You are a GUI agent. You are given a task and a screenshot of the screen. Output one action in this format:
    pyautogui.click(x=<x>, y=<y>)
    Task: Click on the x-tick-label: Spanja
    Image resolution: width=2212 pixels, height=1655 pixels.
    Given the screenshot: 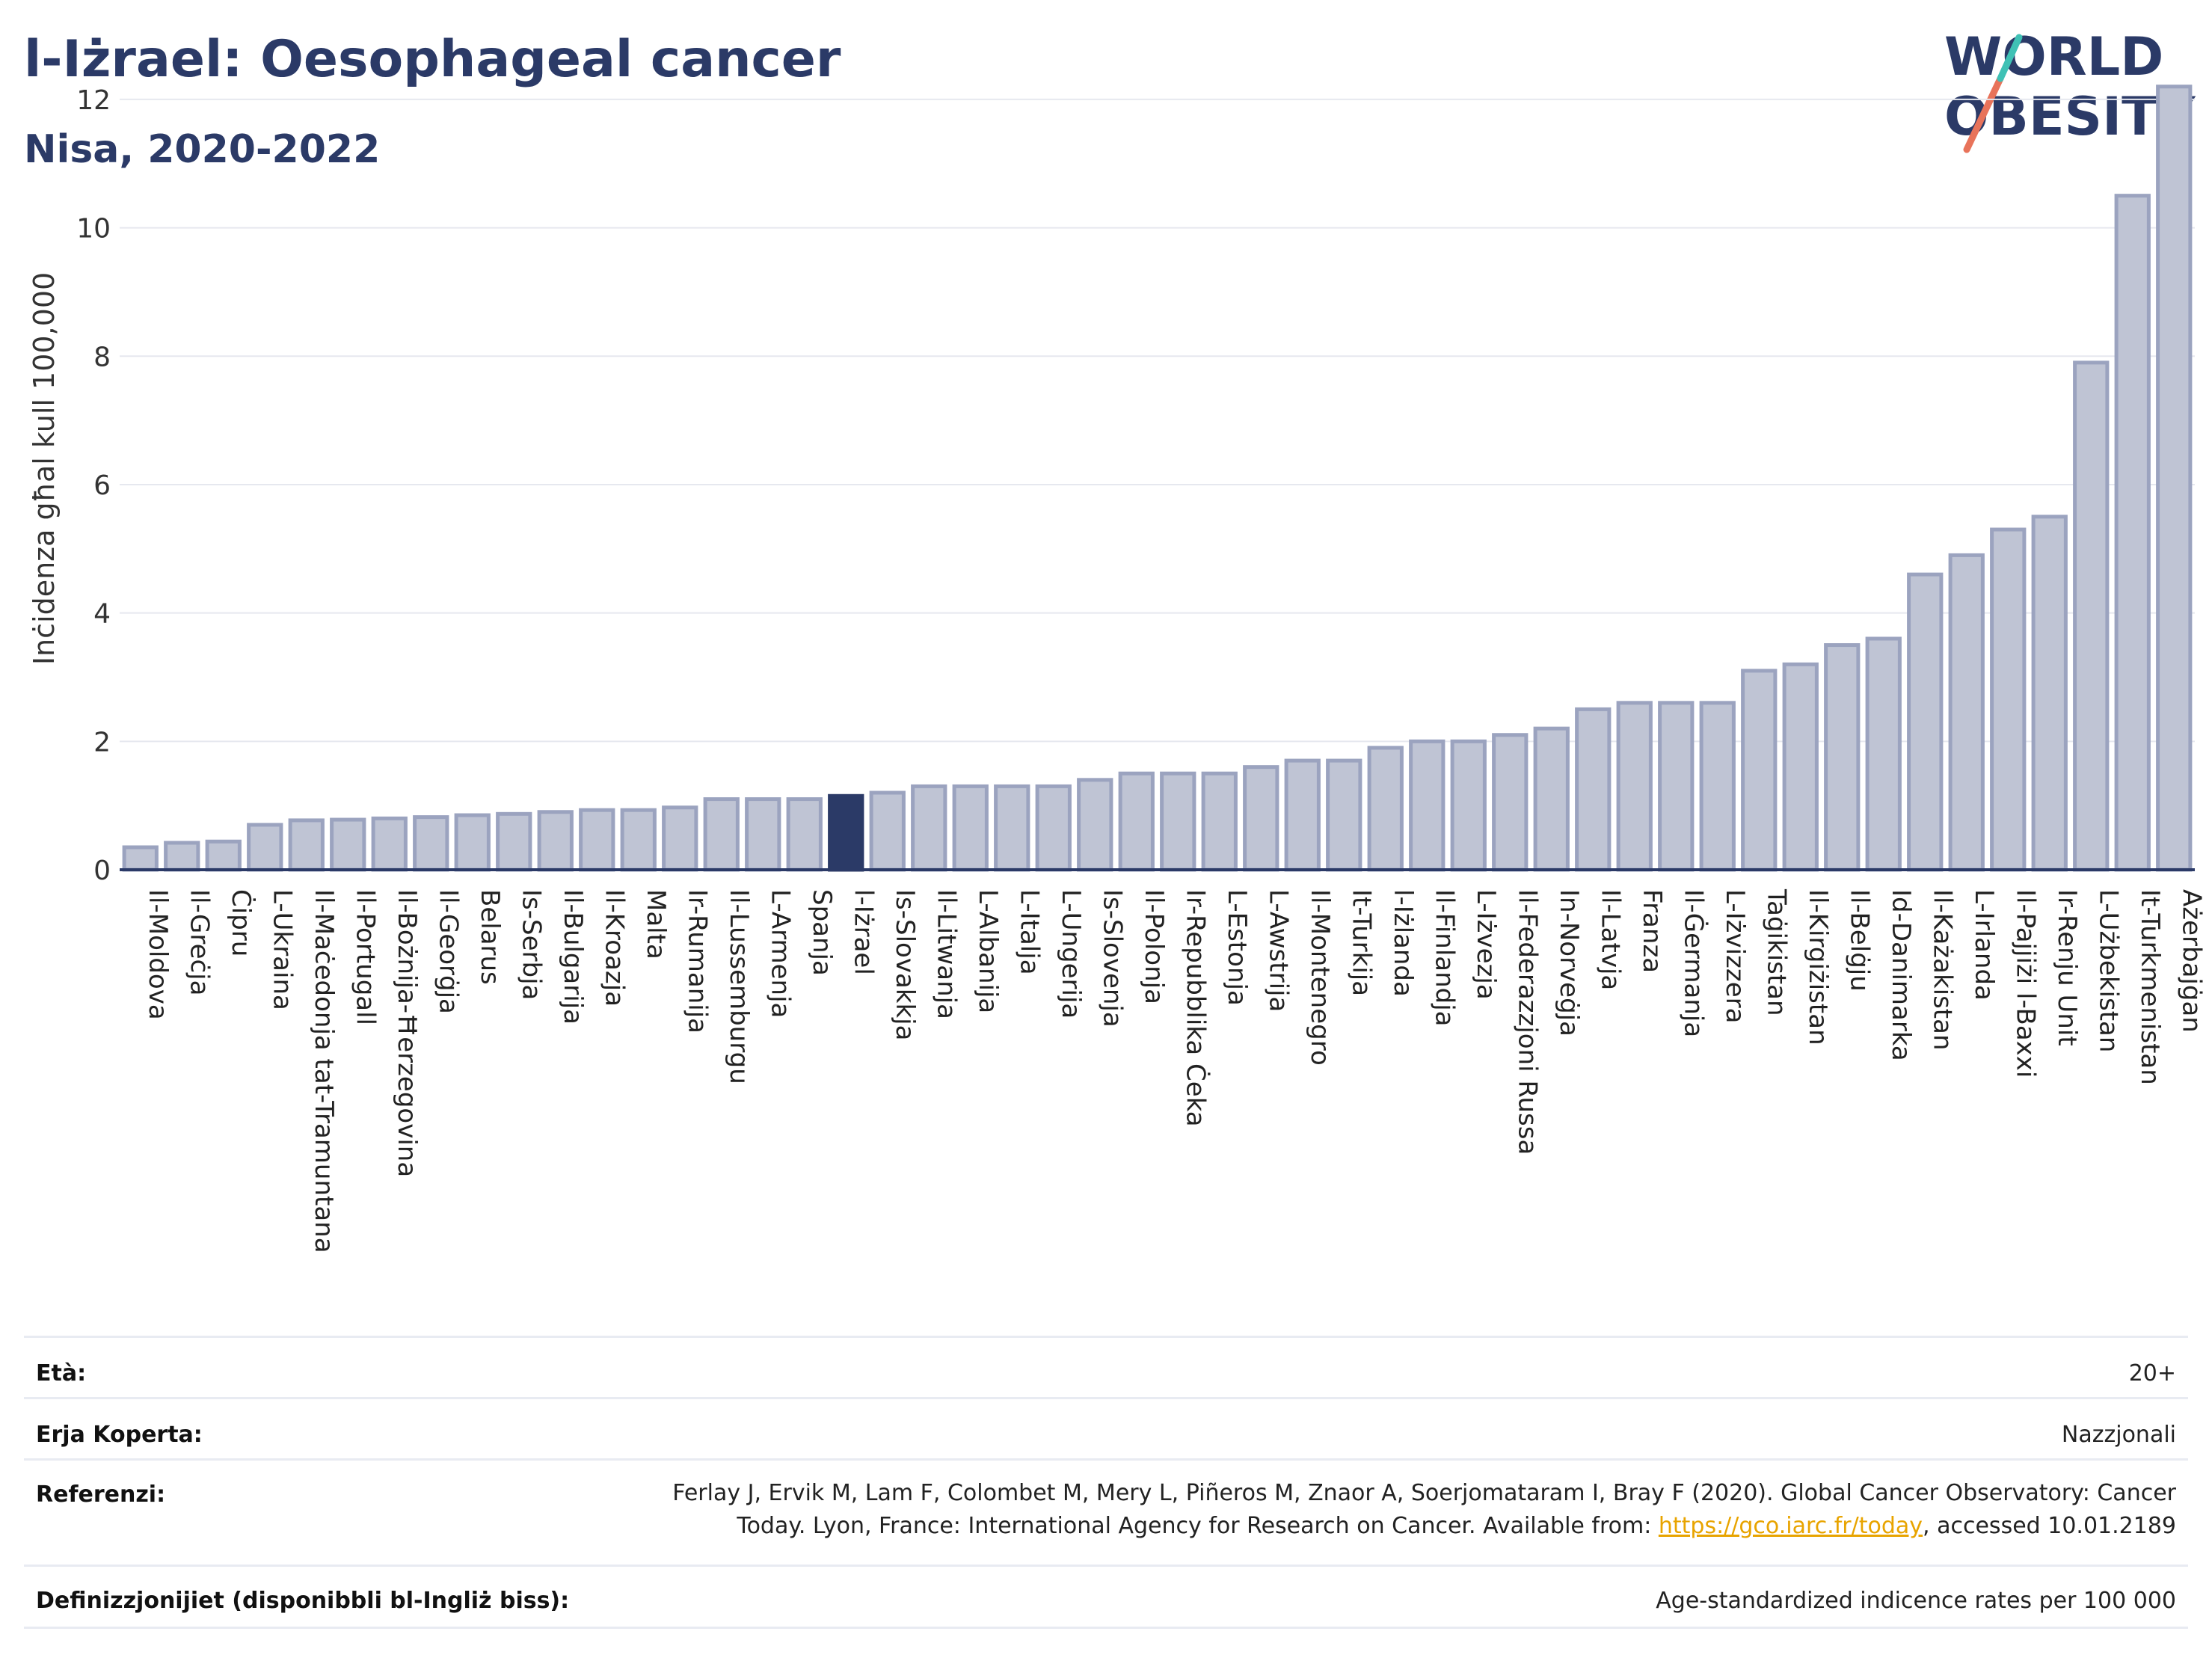 What is the action you would take?
    pyautogui.click(x=822, y=932)
    